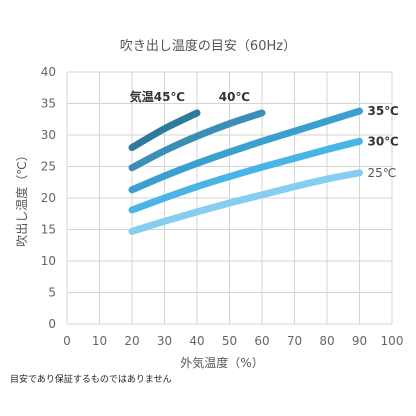 The image size is (416, 416). What do you see at coordinates (48, 167) in the screenshot?
I see `y-tick-label: 25` at bounding box center [48, 167].